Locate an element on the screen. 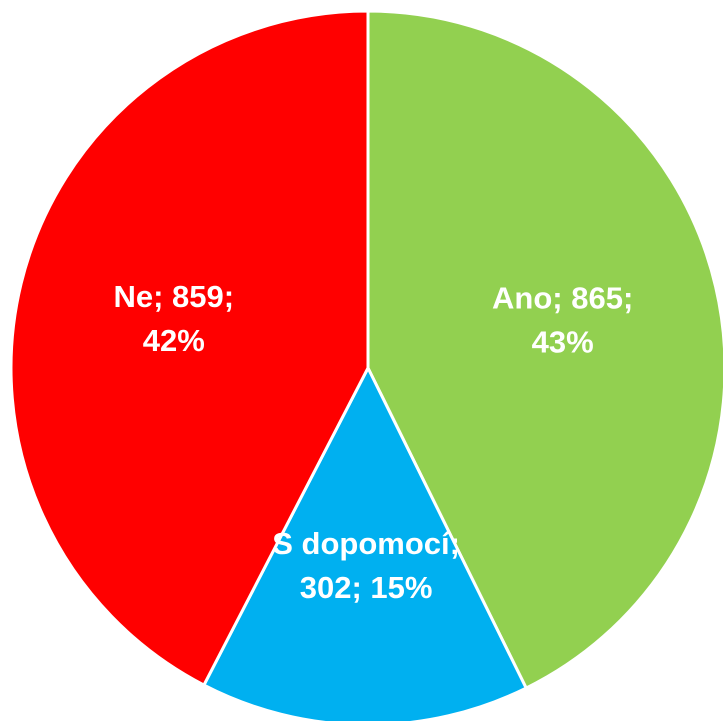  data-label: Ano; 865; 43% is located at coordinates (562, 320).